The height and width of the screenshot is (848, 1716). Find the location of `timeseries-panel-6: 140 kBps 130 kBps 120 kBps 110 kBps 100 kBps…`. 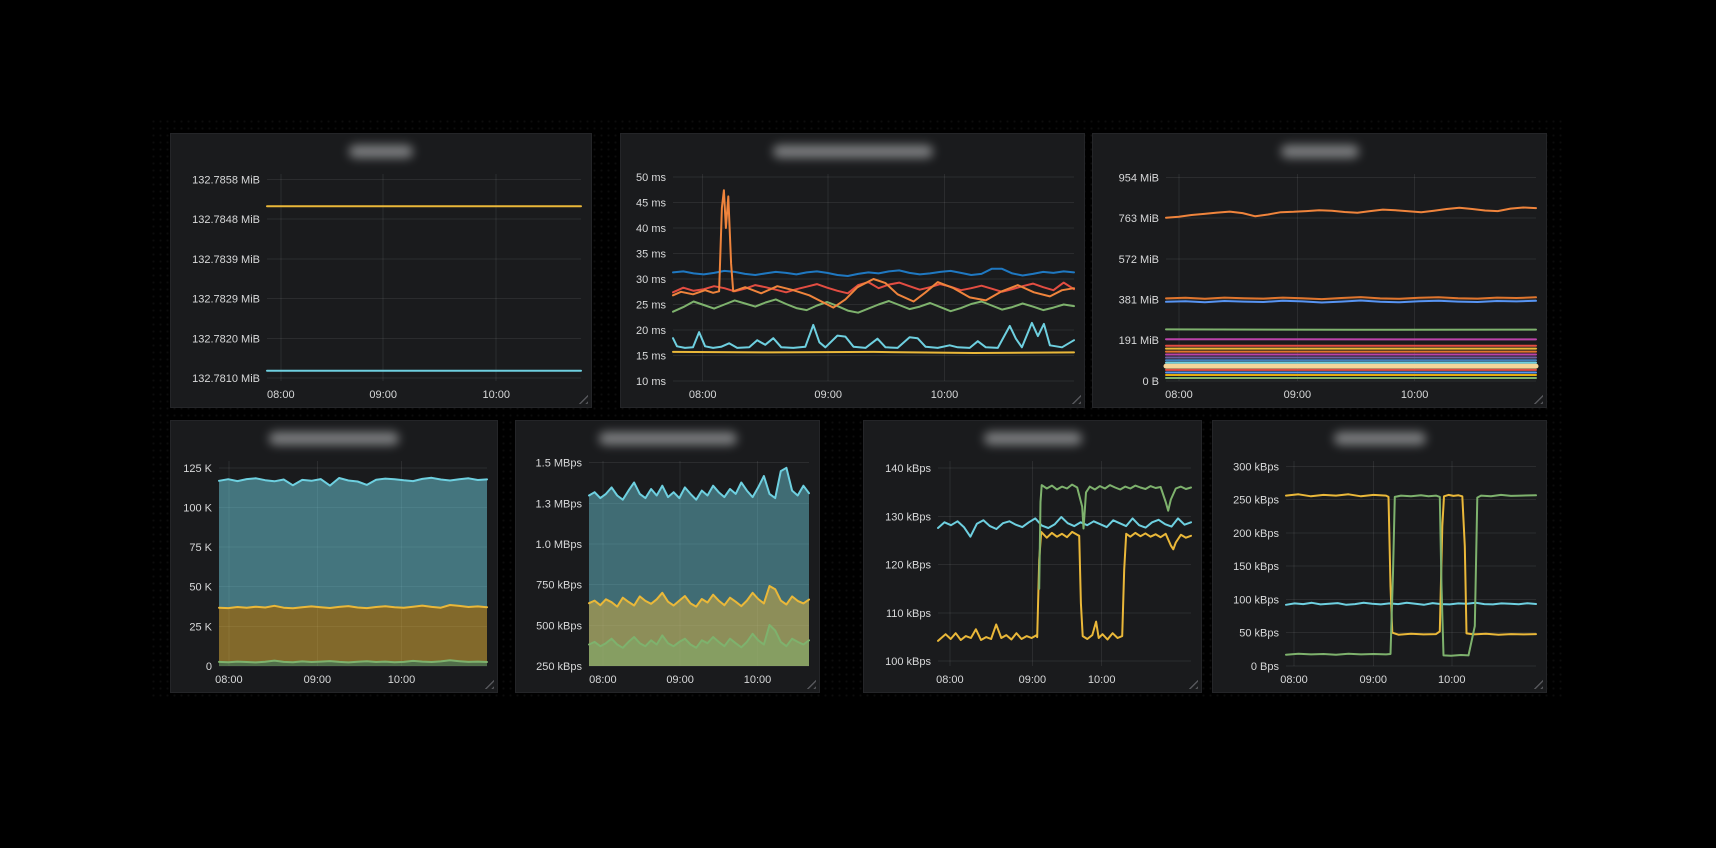

timeseries-panel-6: 140 kBps 130 kBps 120 kBps 110 kBps 100 kBps… is located at coordinates (1032, 556).